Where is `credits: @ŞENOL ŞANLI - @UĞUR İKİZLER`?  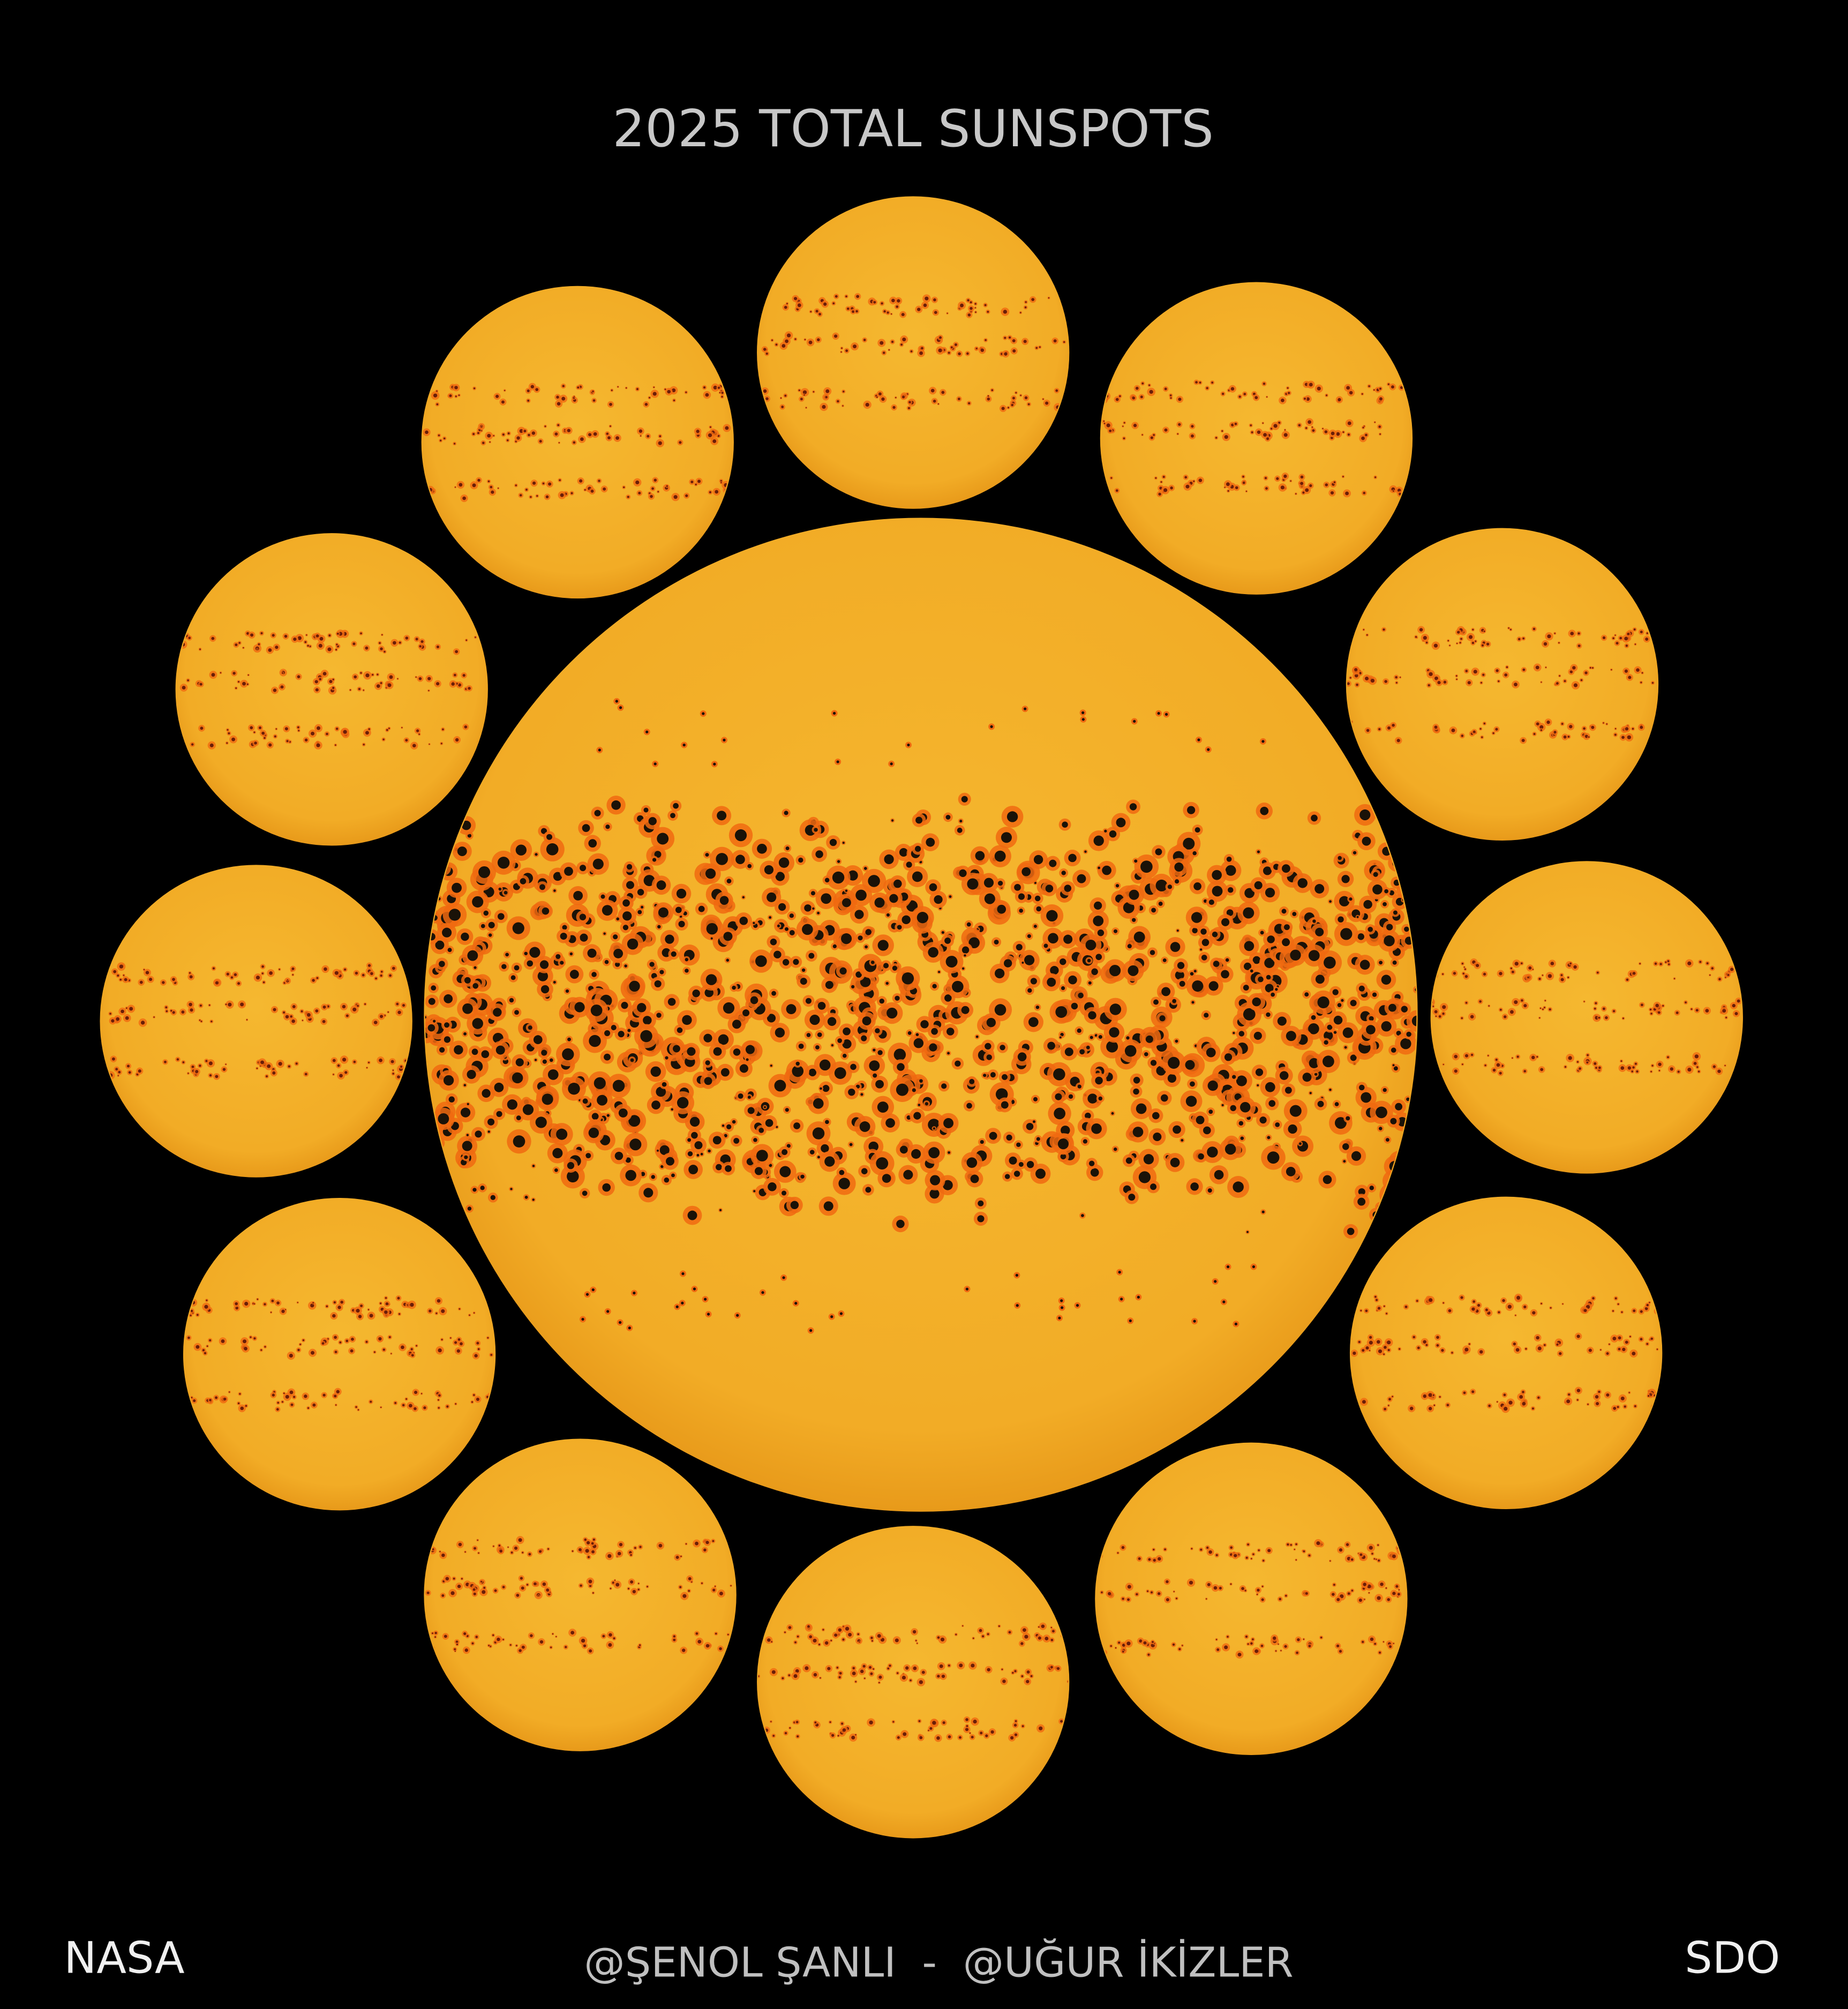
credits: @ŞENOL ŞANLI - @UĞUR İKİZLER is located at coordinates (938, 1962).